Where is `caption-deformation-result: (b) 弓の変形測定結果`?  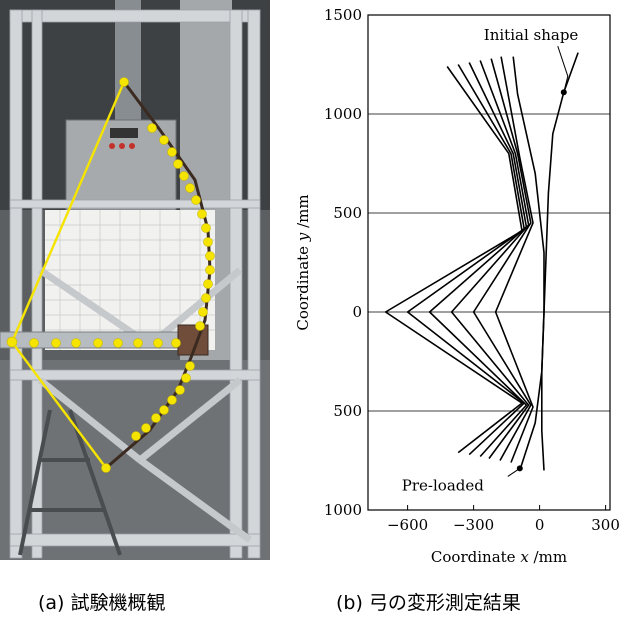 caption-deformation-result: (b) 弓の変形測定結果 is located at coordinates (428, 603).